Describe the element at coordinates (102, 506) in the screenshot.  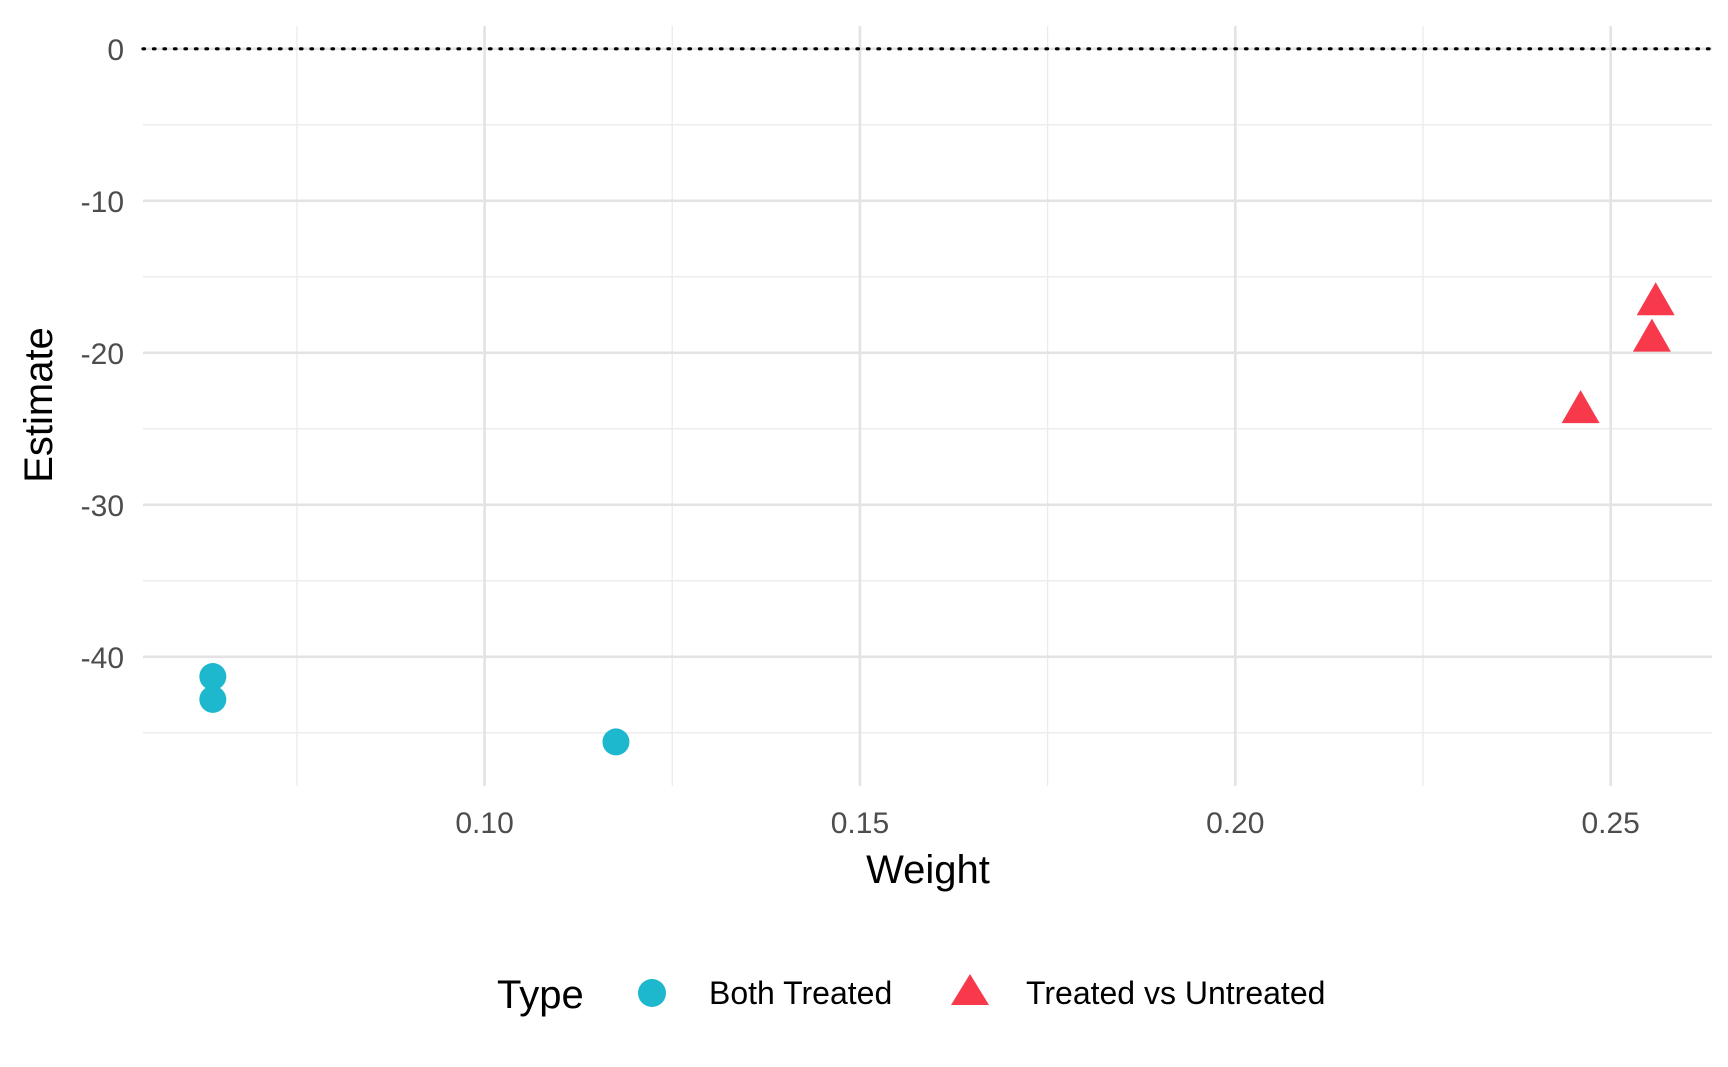
I see `y-tick-label: -30` at that location.